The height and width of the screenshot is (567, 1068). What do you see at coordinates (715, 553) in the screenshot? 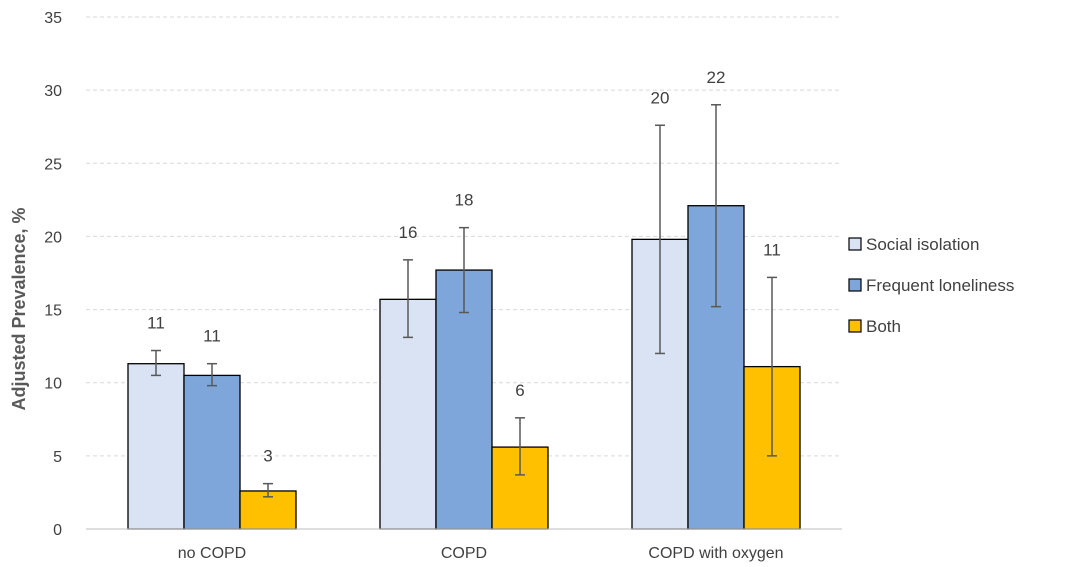
I see `category-label: COPD with oxygen` at bounding box center [715, 553].